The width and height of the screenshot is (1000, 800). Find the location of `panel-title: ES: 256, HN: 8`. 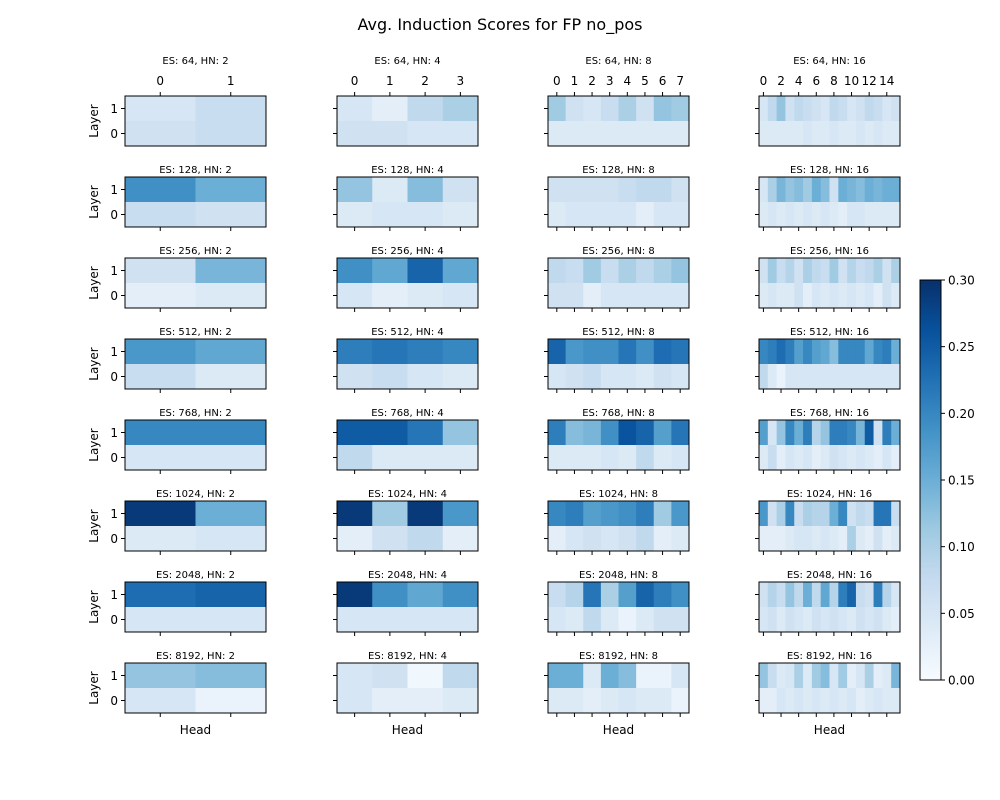

panel-title: ES: 256, HN: 8 is located at coordinates (618, 251).